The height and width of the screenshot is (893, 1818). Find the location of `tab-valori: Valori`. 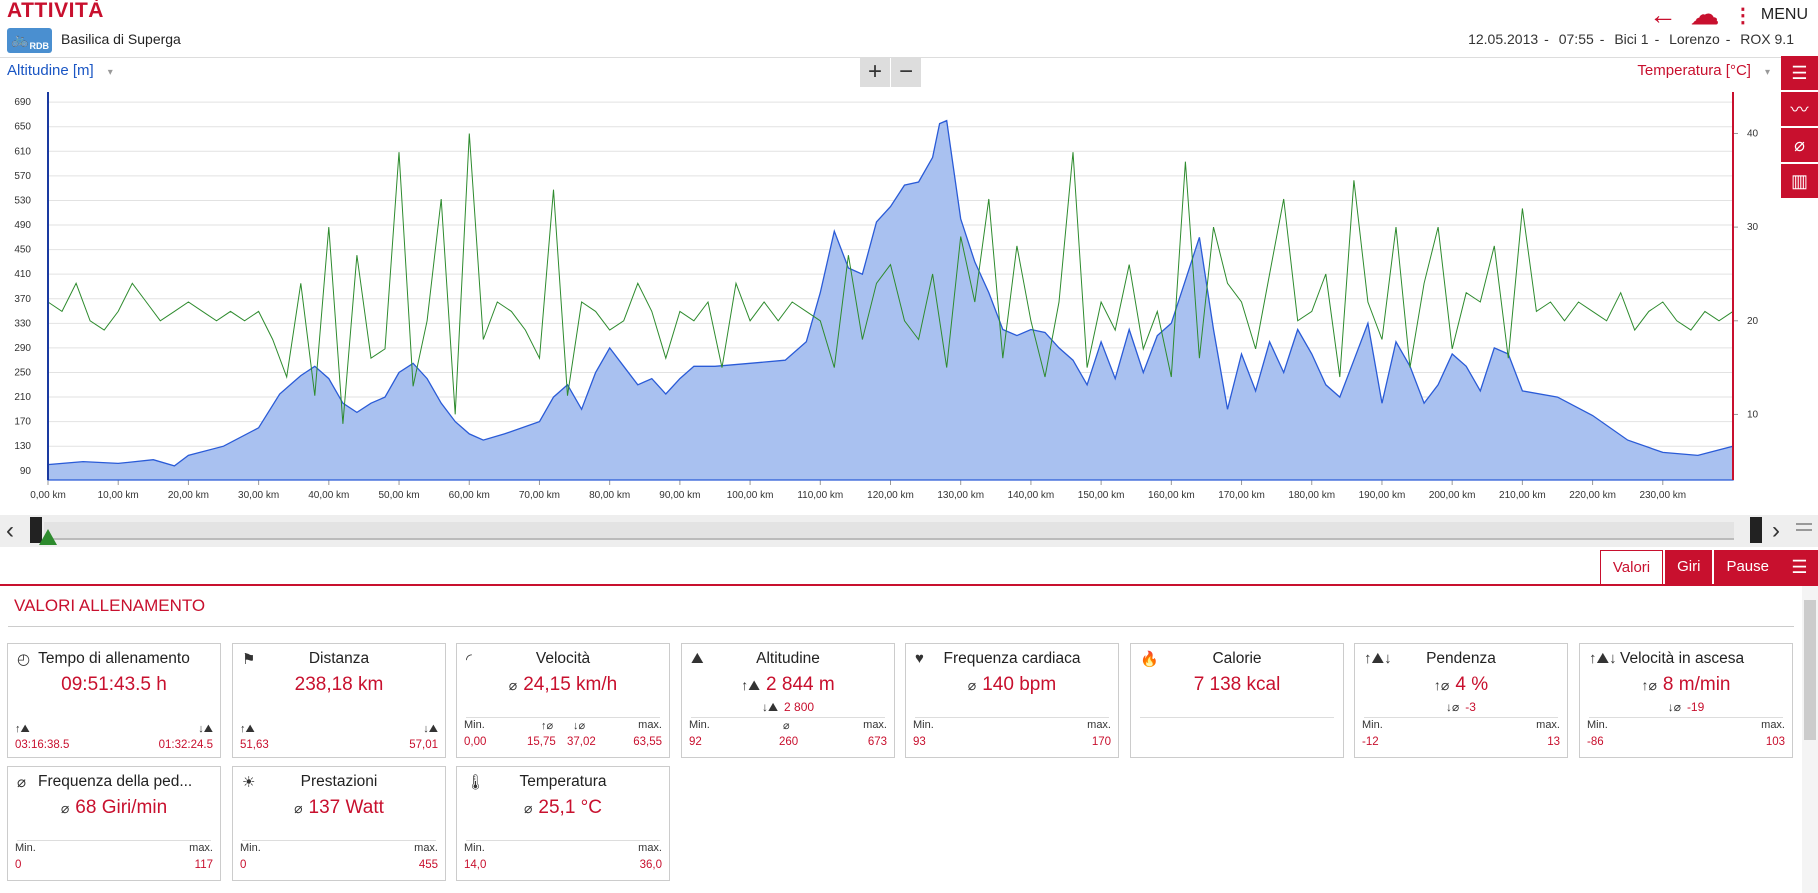

tab-valori: Valori is located at coordinates (1631, 567).